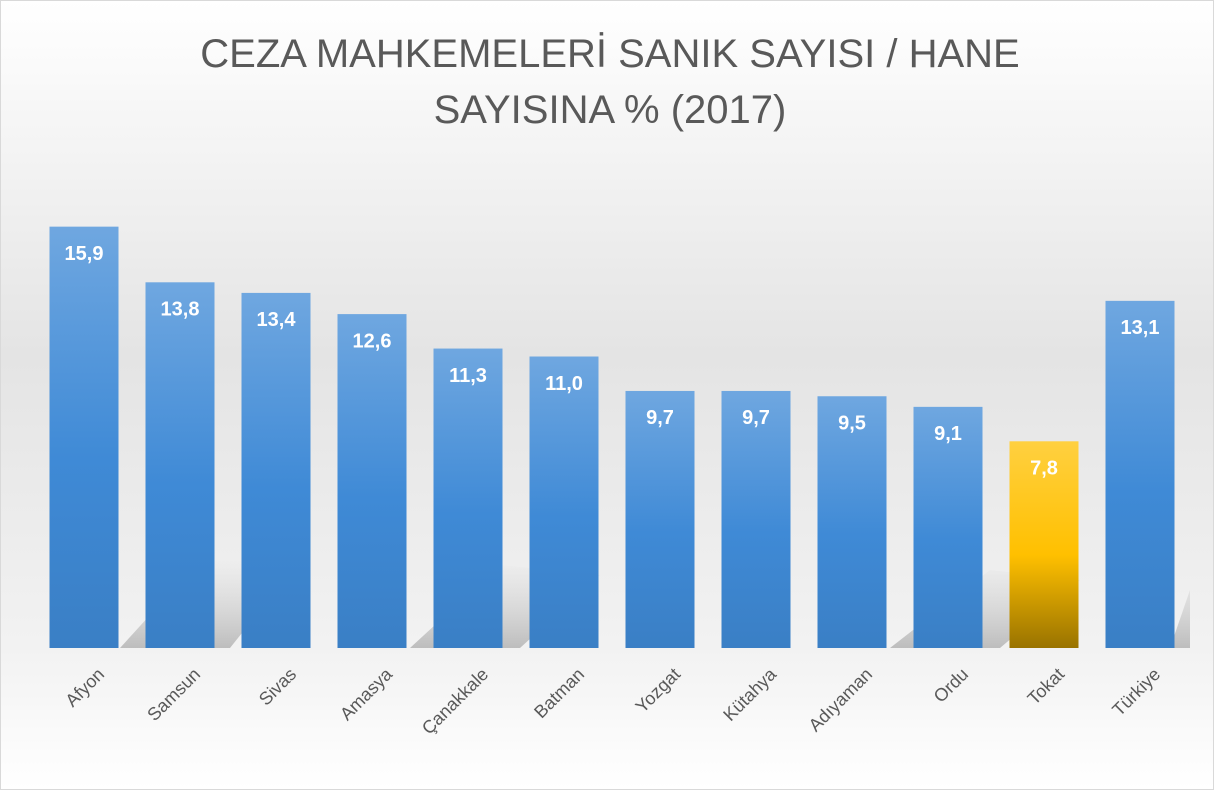 Image resolution: width=1215 pixels, height=791 pixels. Describe the element at coordinates (852, 424) in the screenshot. I see `data-label: 9,5` at that location.